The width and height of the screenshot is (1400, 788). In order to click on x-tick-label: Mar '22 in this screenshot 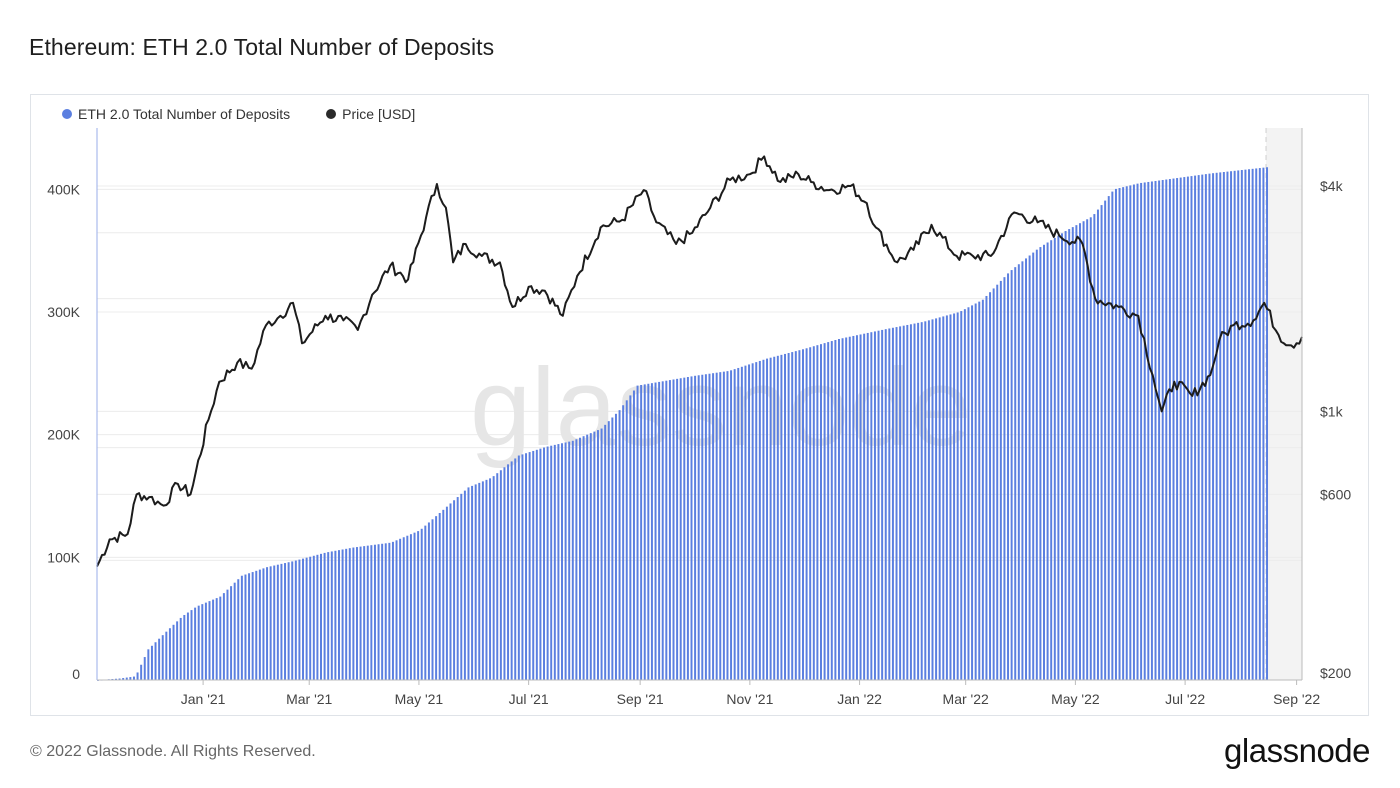, I will do `click(966, 699)`.